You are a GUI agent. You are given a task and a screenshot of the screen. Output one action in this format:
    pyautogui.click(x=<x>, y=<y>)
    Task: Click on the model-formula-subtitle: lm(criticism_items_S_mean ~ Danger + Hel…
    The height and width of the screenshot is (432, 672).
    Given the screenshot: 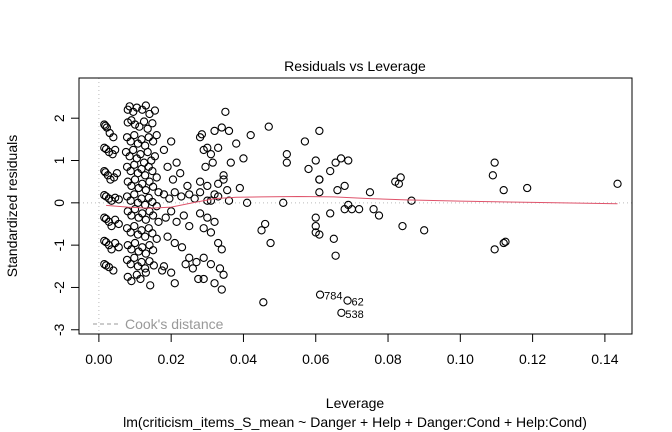 What is the action you would take?
    pyautogui.click(x=355, y=422)
    